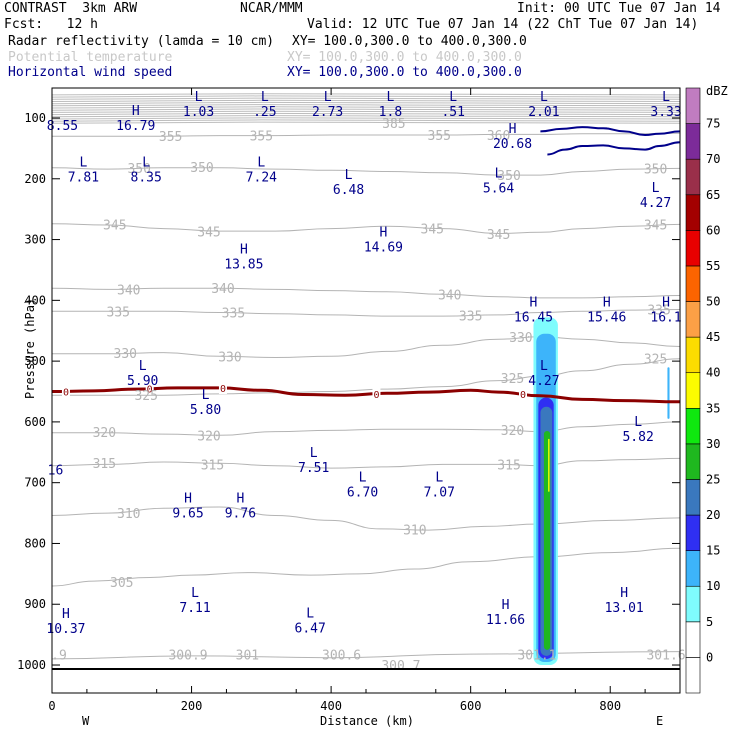  Describe the element at coordinates (610, 131) in the screenshot. I see `wind-contour-upper` at that location.